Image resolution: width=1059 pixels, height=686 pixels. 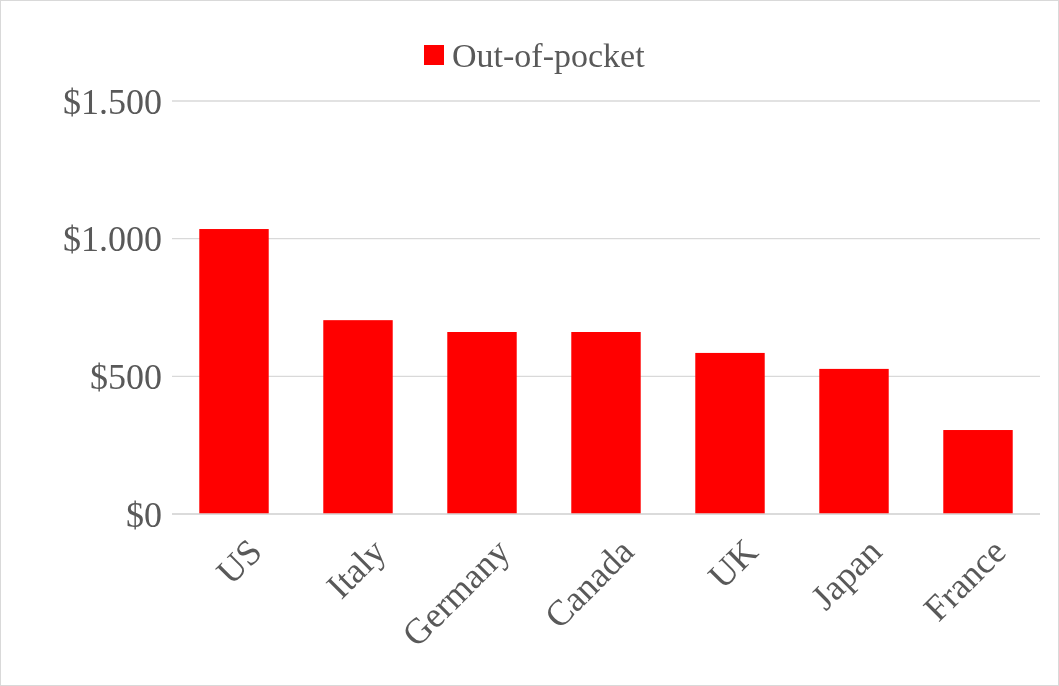 What do you see at coordinates (549, 55) in the screenshot?
I see `legend-label: Out-of-pocket` at bounding box center [549, 55].